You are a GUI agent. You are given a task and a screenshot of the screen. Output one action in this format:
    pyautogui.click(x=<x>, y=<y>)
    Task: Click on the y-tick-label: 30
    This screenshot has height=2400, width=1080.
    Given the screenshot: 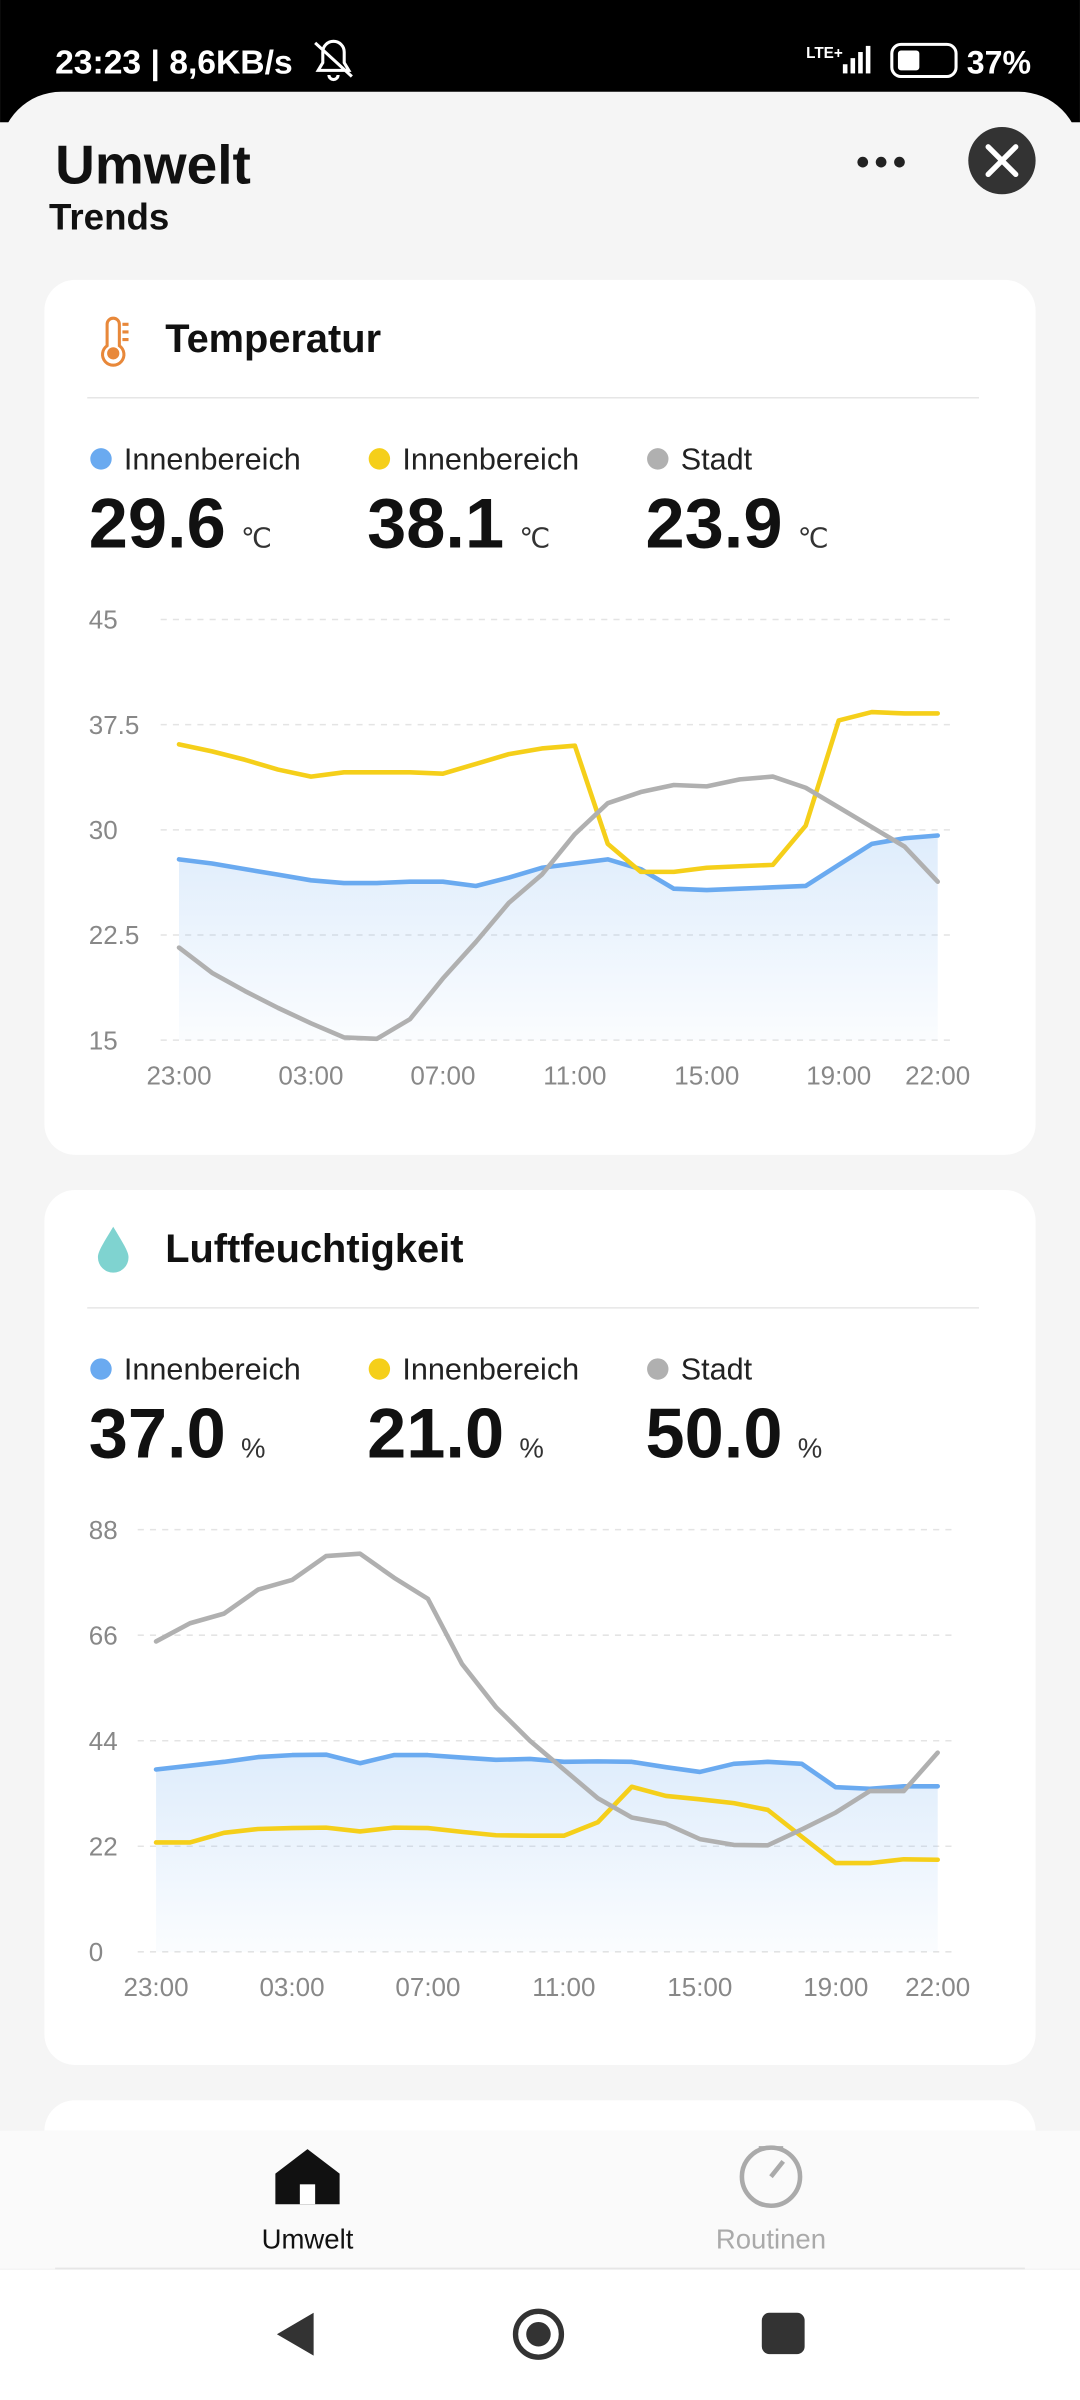 What is the action you would take?
    pyautogui.click(x=103, y=830)
    